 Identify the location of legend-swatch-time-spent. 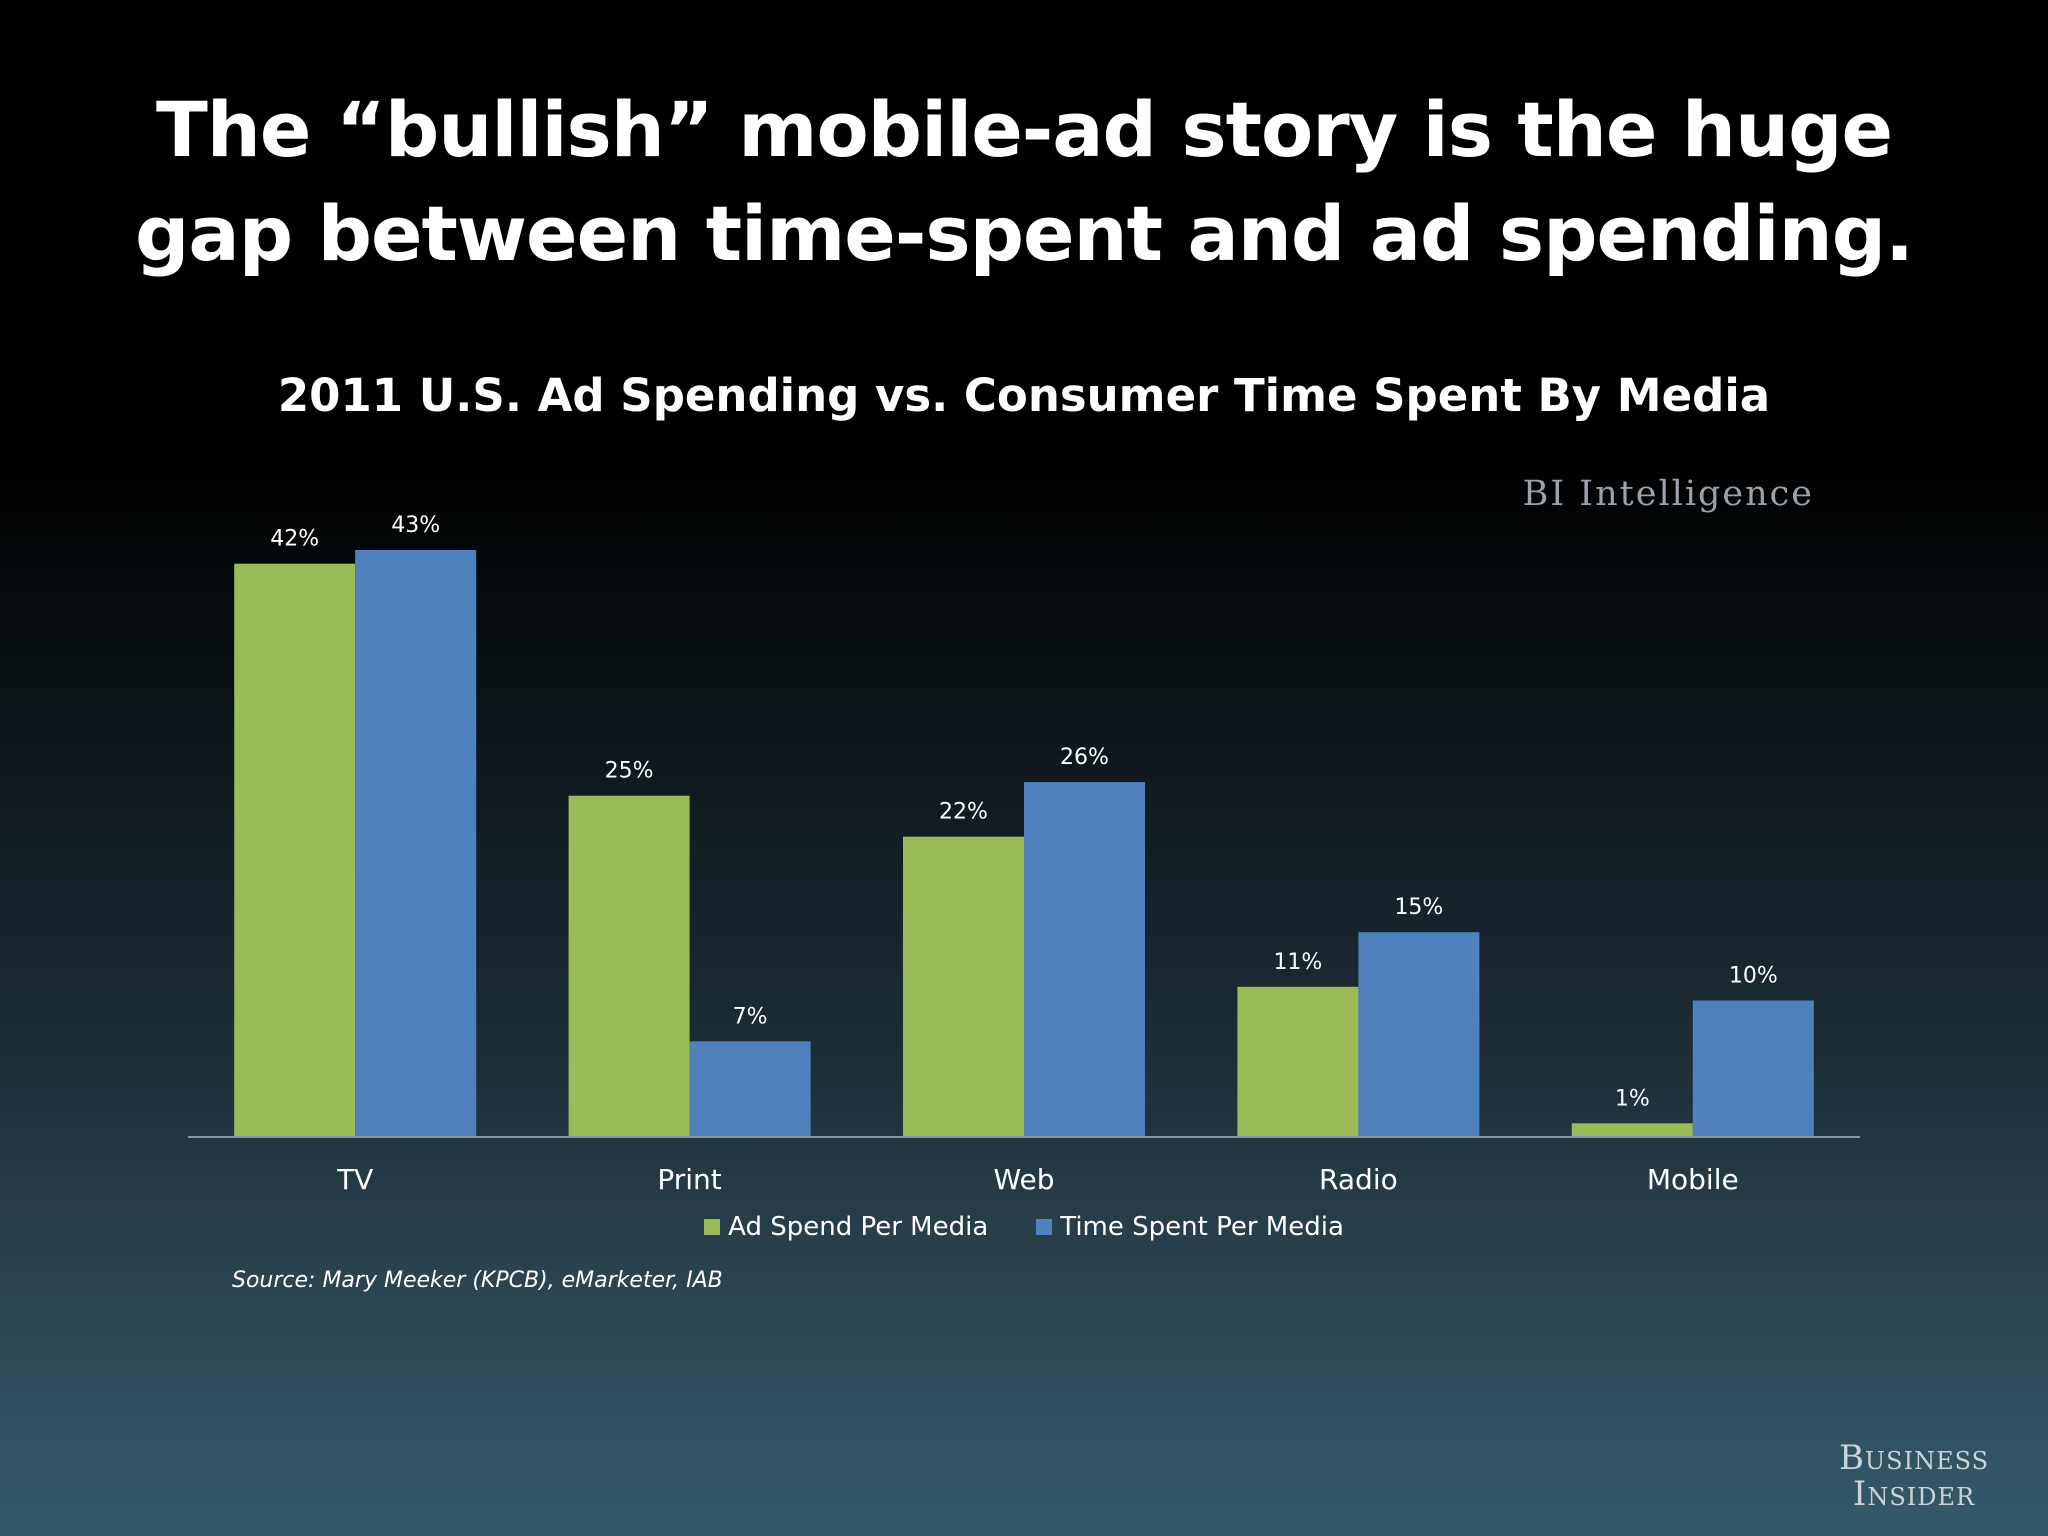
(1044, 1227).